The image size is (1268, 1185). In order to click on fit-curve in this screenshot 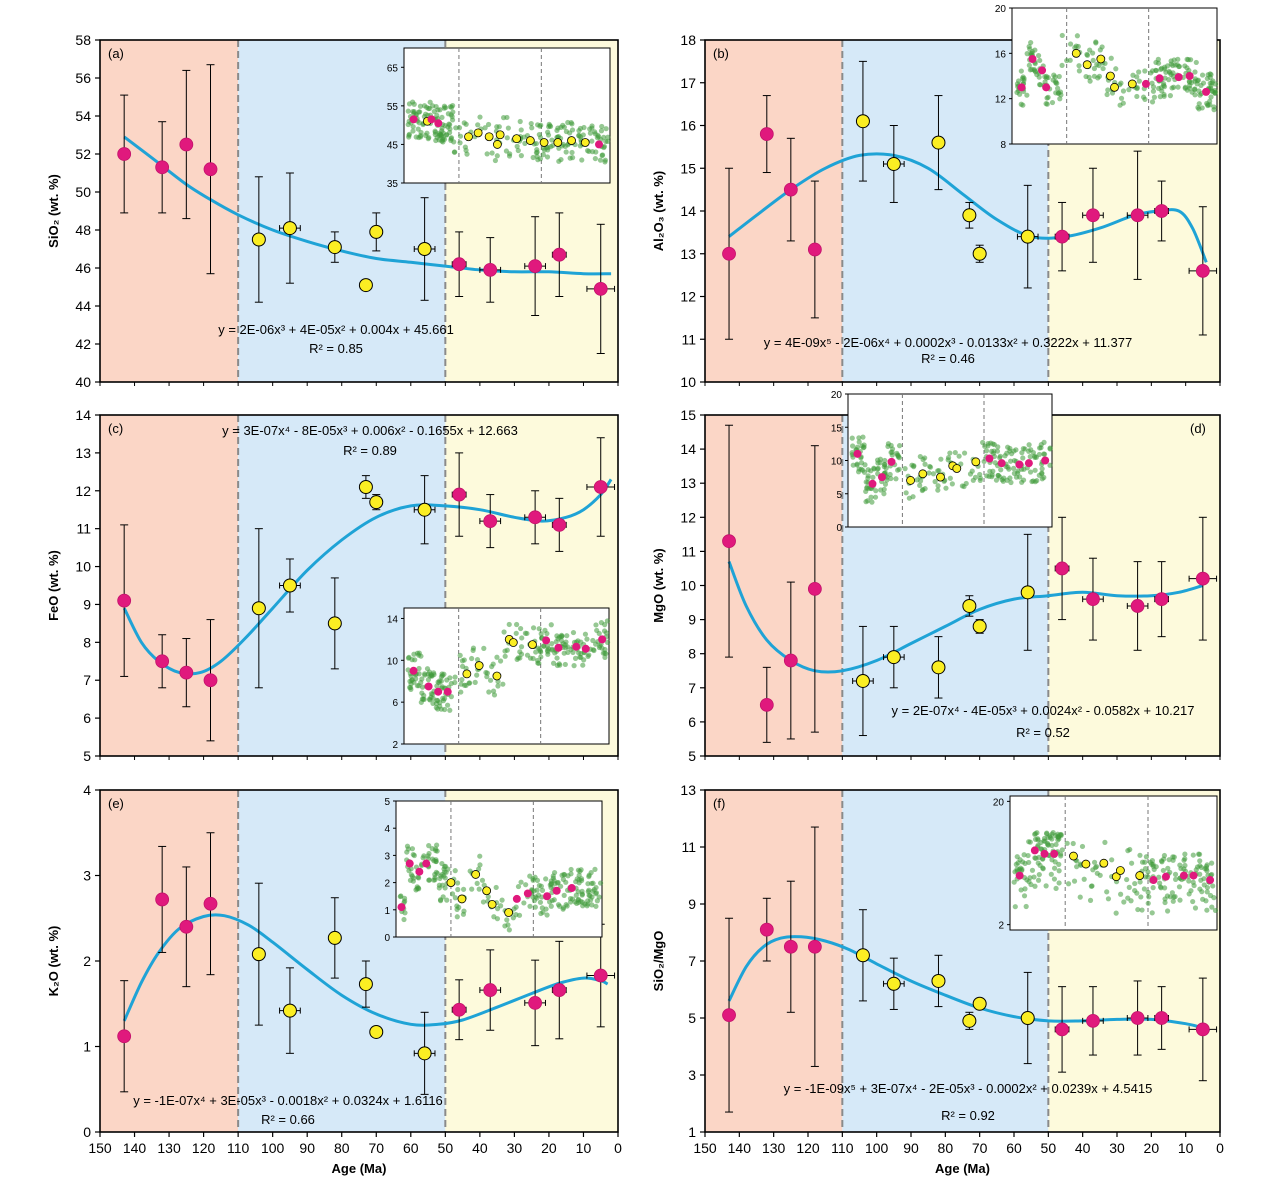, I will do `click(965, 617)`.